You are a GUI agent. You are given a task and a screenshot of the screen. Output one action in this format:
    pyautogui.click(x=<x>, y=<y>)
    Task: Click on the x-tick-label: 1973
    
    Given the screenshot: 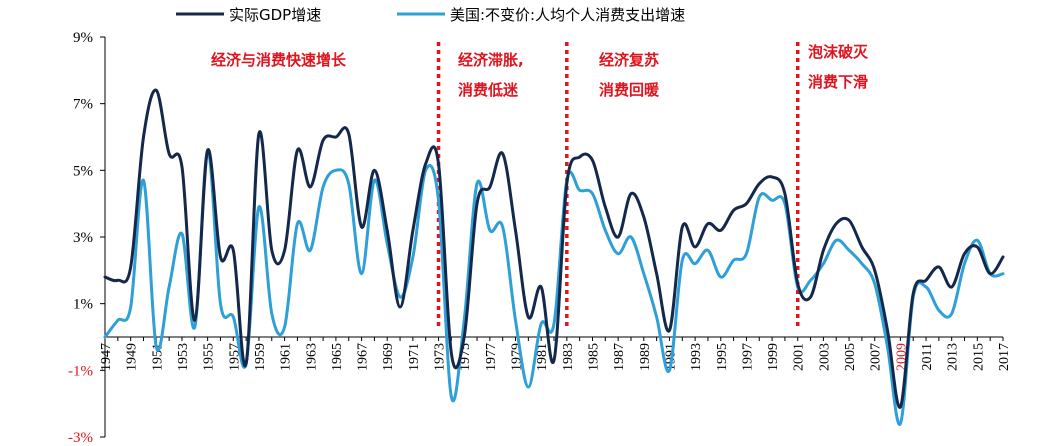 What is the action you would take?
    pyautogui.click(x=440, y=357)
    